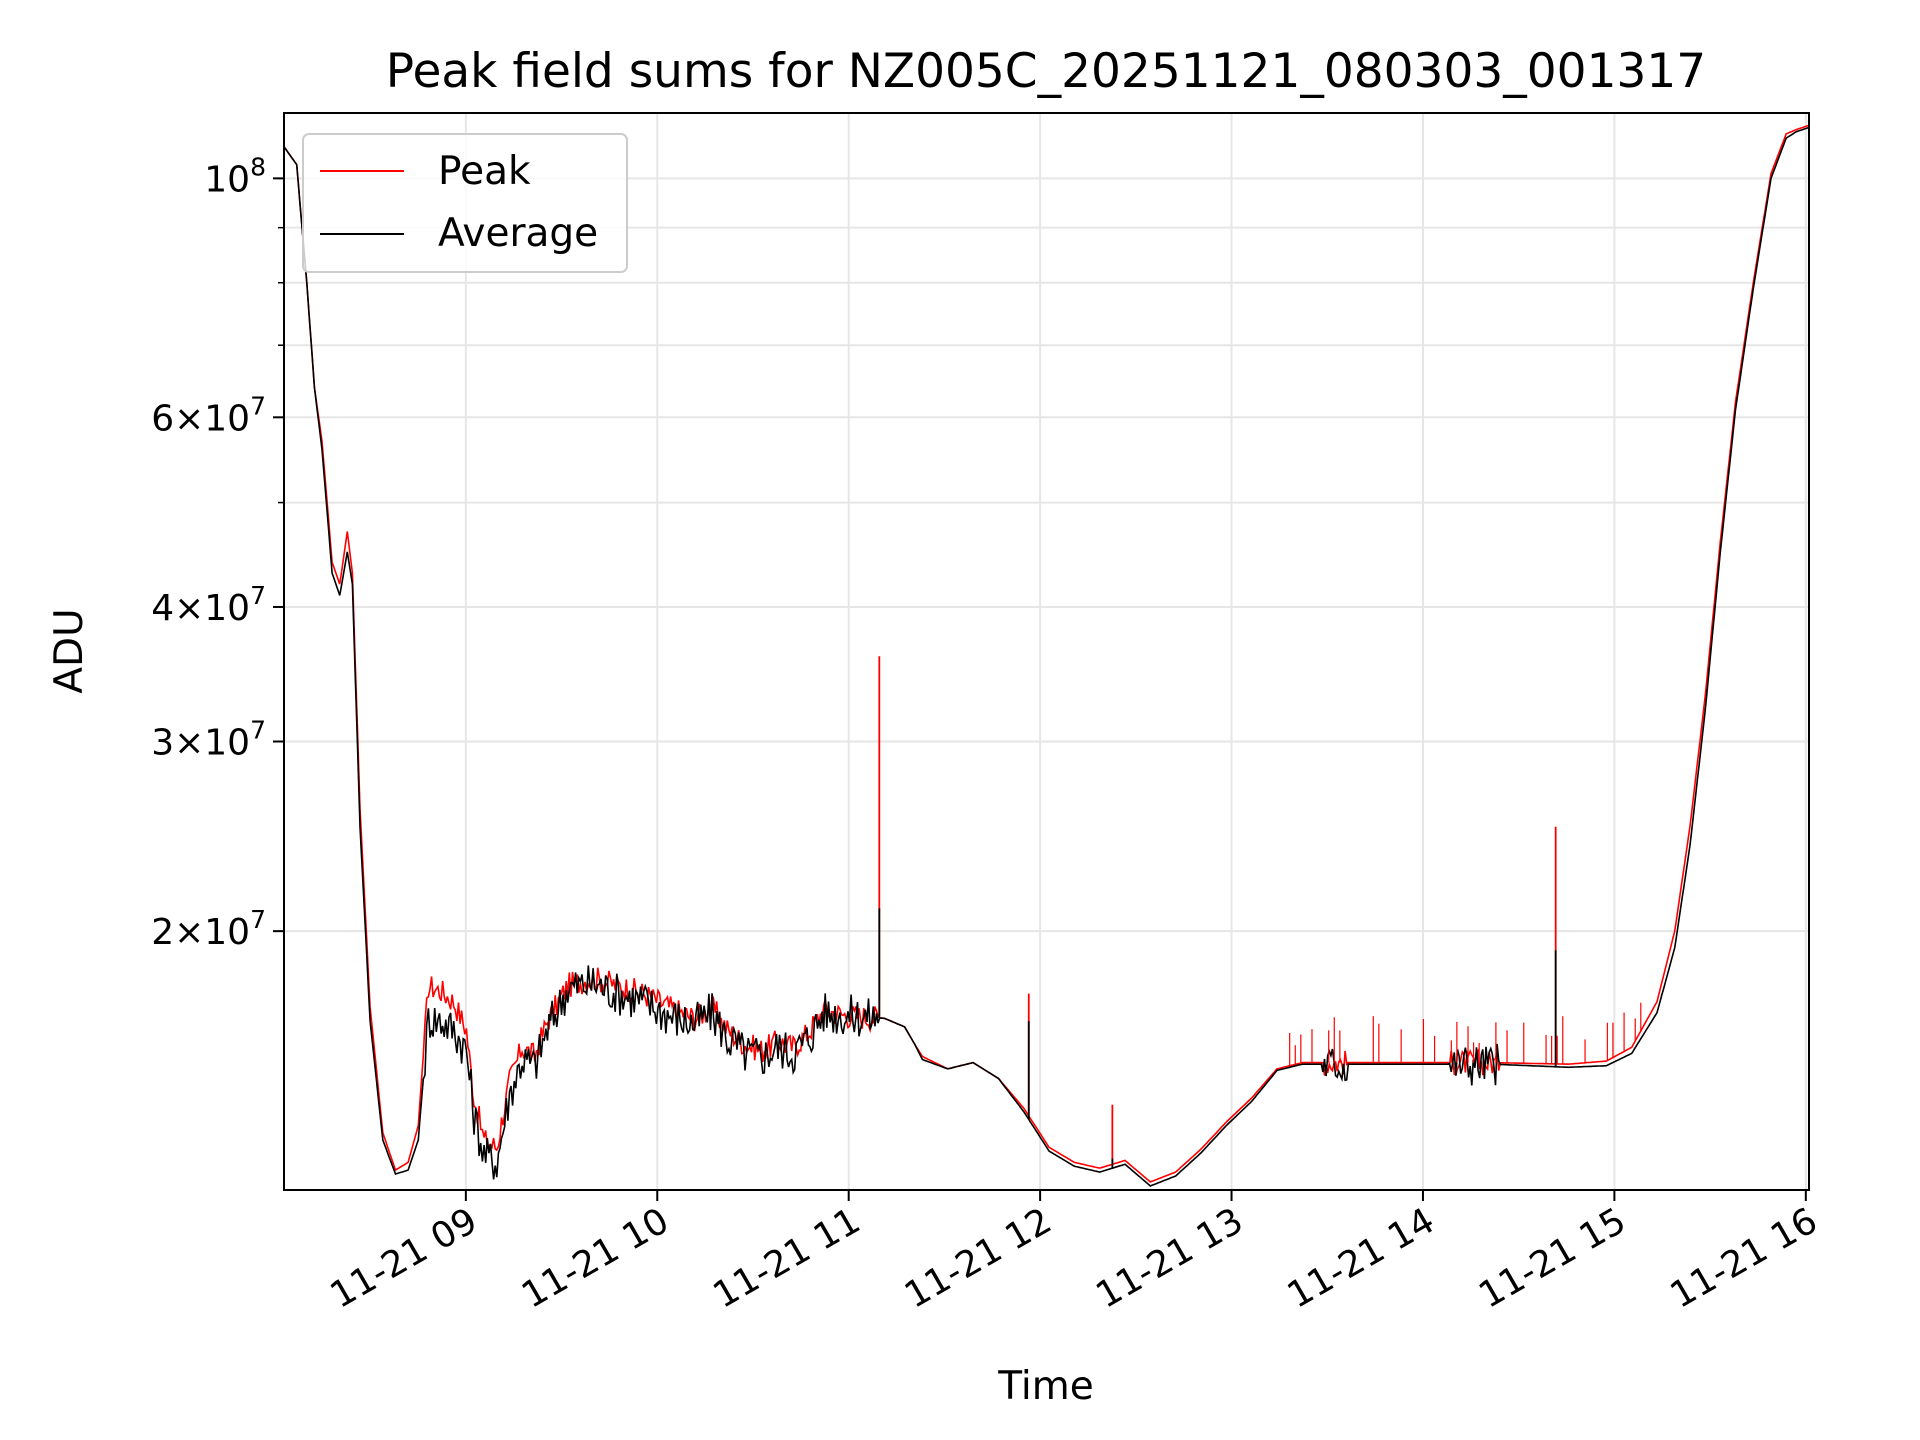 This screenshot has height=1440, width=1920. What do you see at coordinates (787, 1258) in the screenshot?
I see `x-tick-label: 11-21 11` at bounding box center [787, 1258].